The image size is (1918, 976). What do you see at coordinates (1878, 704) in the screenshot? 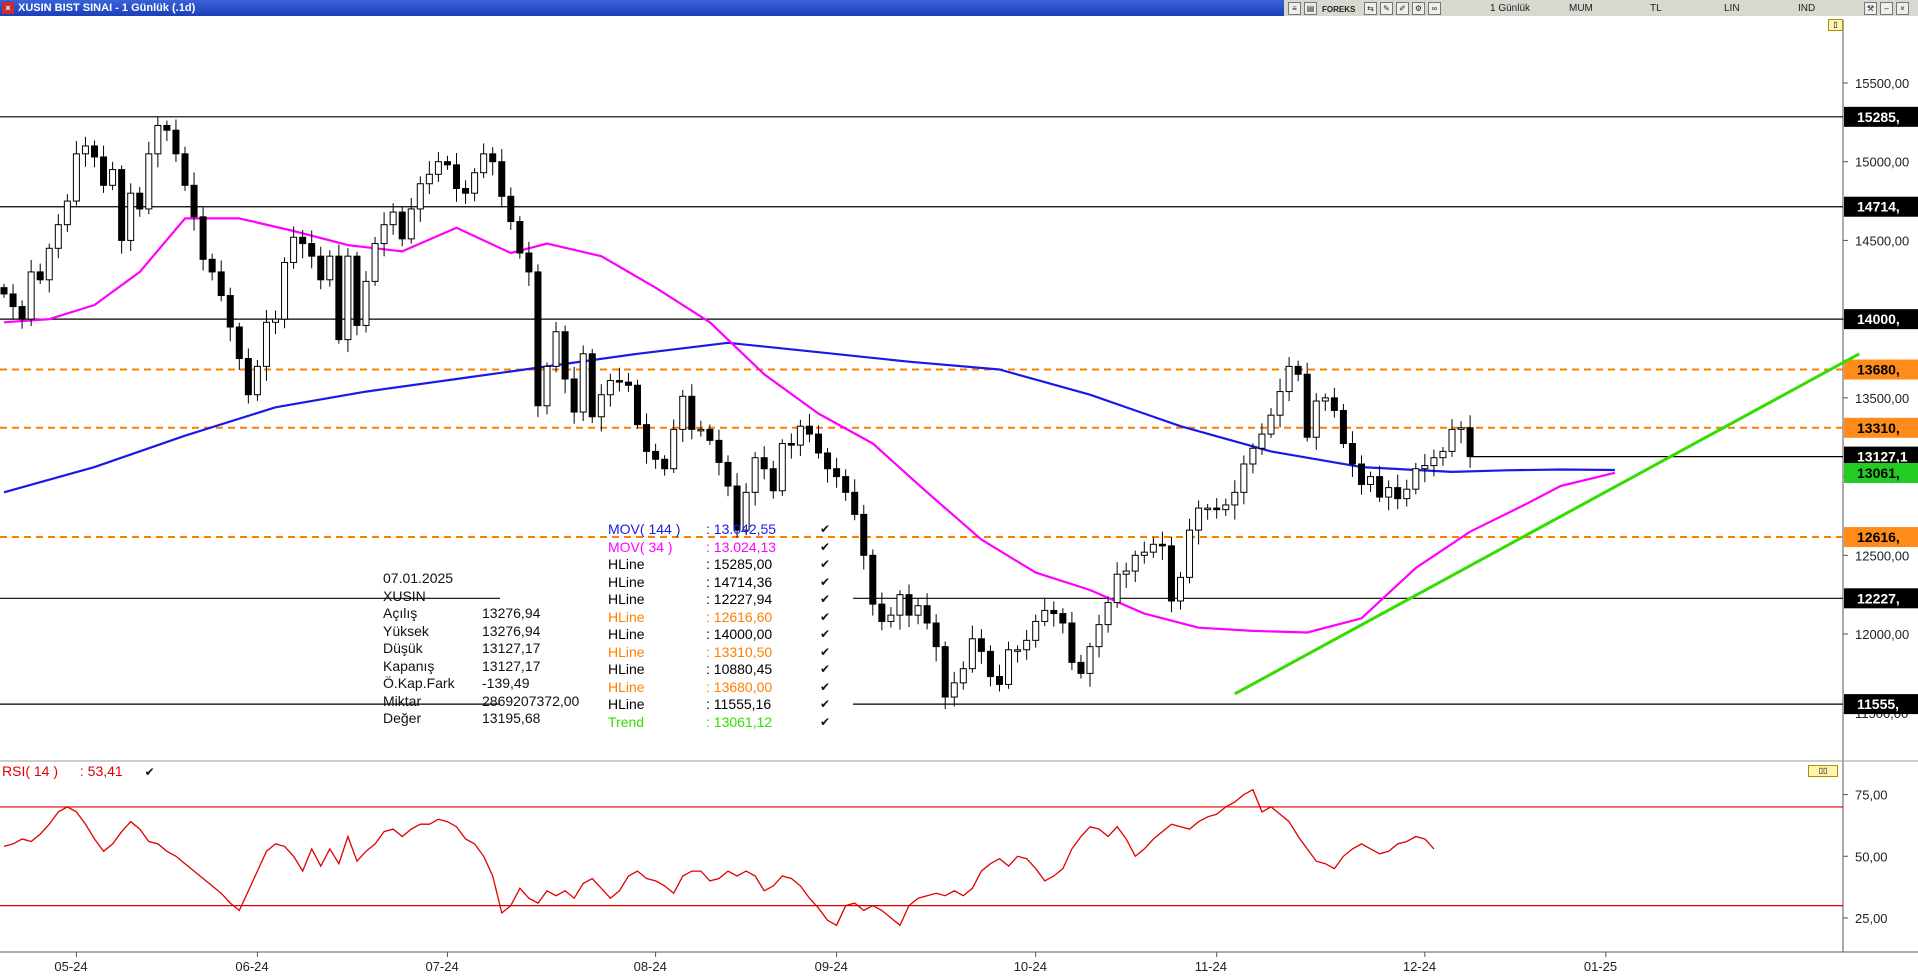
I see `hline-label: 11555,` at bounding box center [1878, 704].